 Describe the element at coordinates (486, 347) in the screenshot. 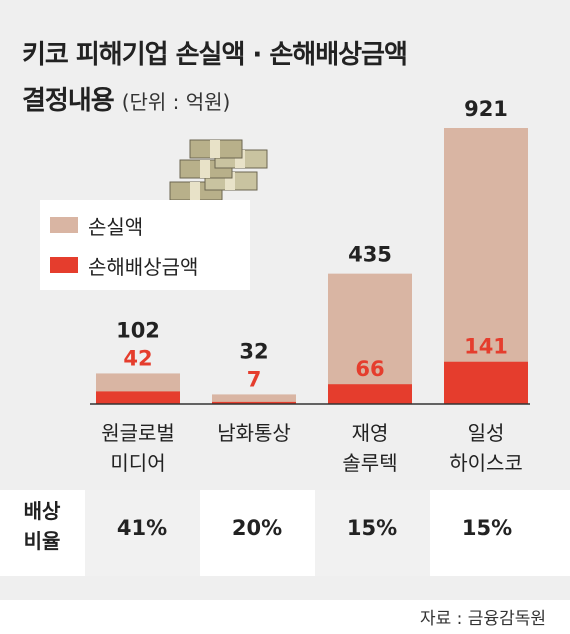

I see `data-label-compensation: 141` at that location.